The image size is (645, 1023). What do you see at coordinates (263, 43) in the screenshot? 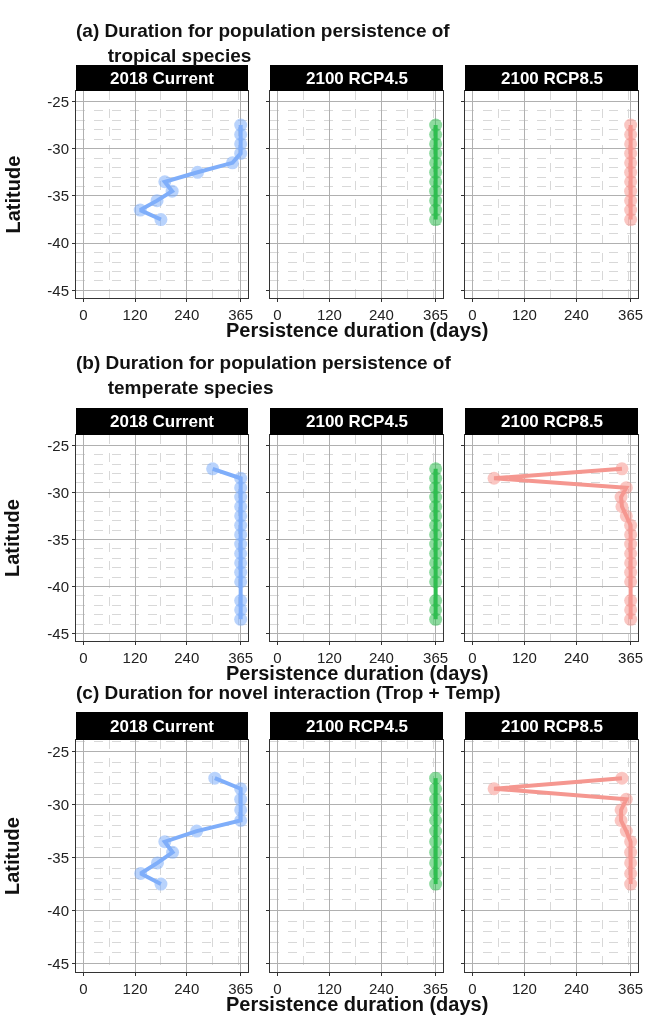
I see `chart-title: (a) Duration for population persistence of tropical species` at bounding box center [263, 43].